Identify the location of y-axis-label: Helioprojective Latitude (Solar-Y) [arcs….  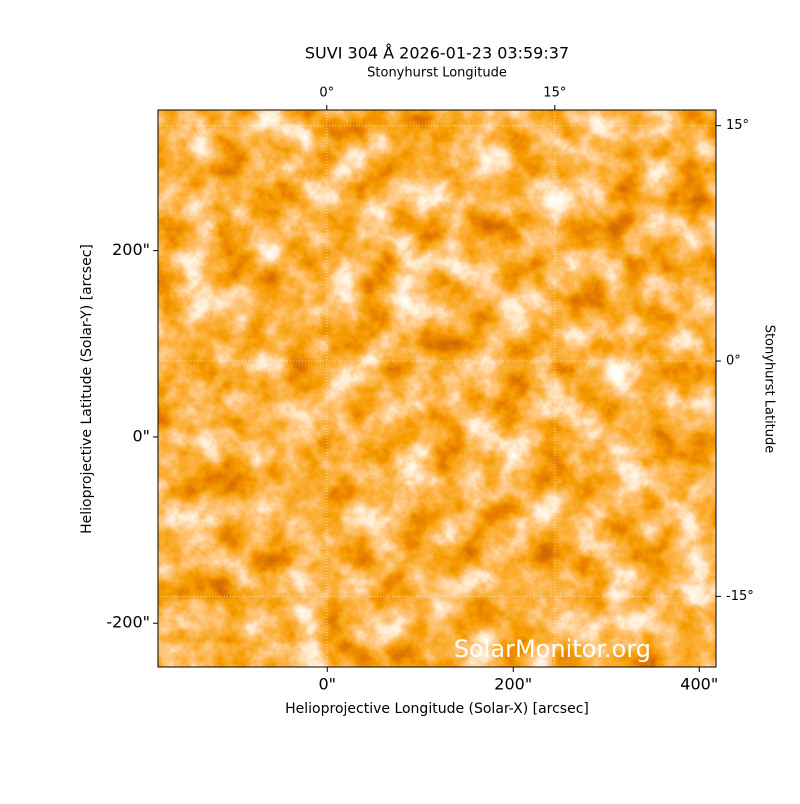
(87, 389).